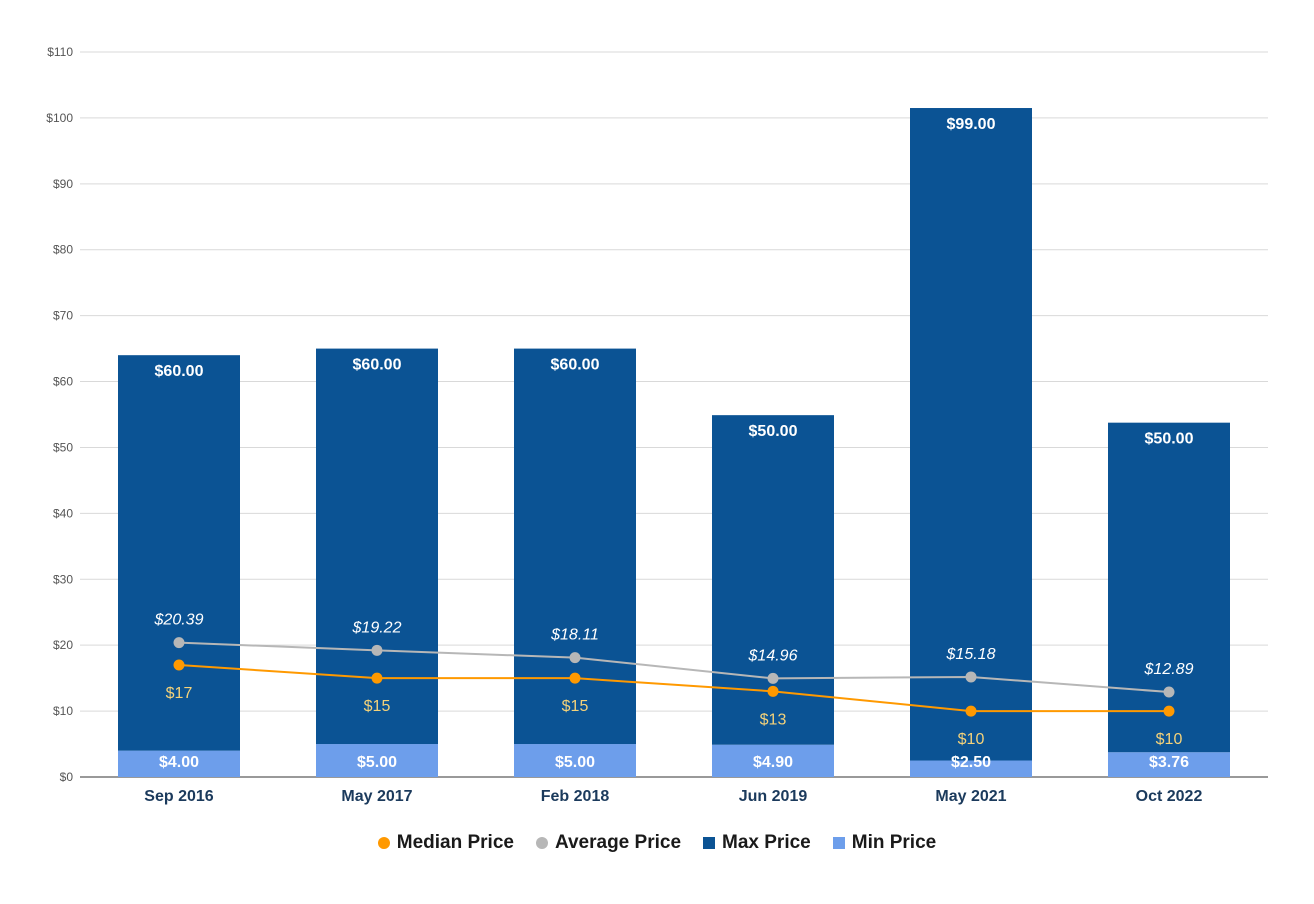 This screenshot has height=904, width=1314. I want to click on y-tick-label: $100, so click(59, 118).